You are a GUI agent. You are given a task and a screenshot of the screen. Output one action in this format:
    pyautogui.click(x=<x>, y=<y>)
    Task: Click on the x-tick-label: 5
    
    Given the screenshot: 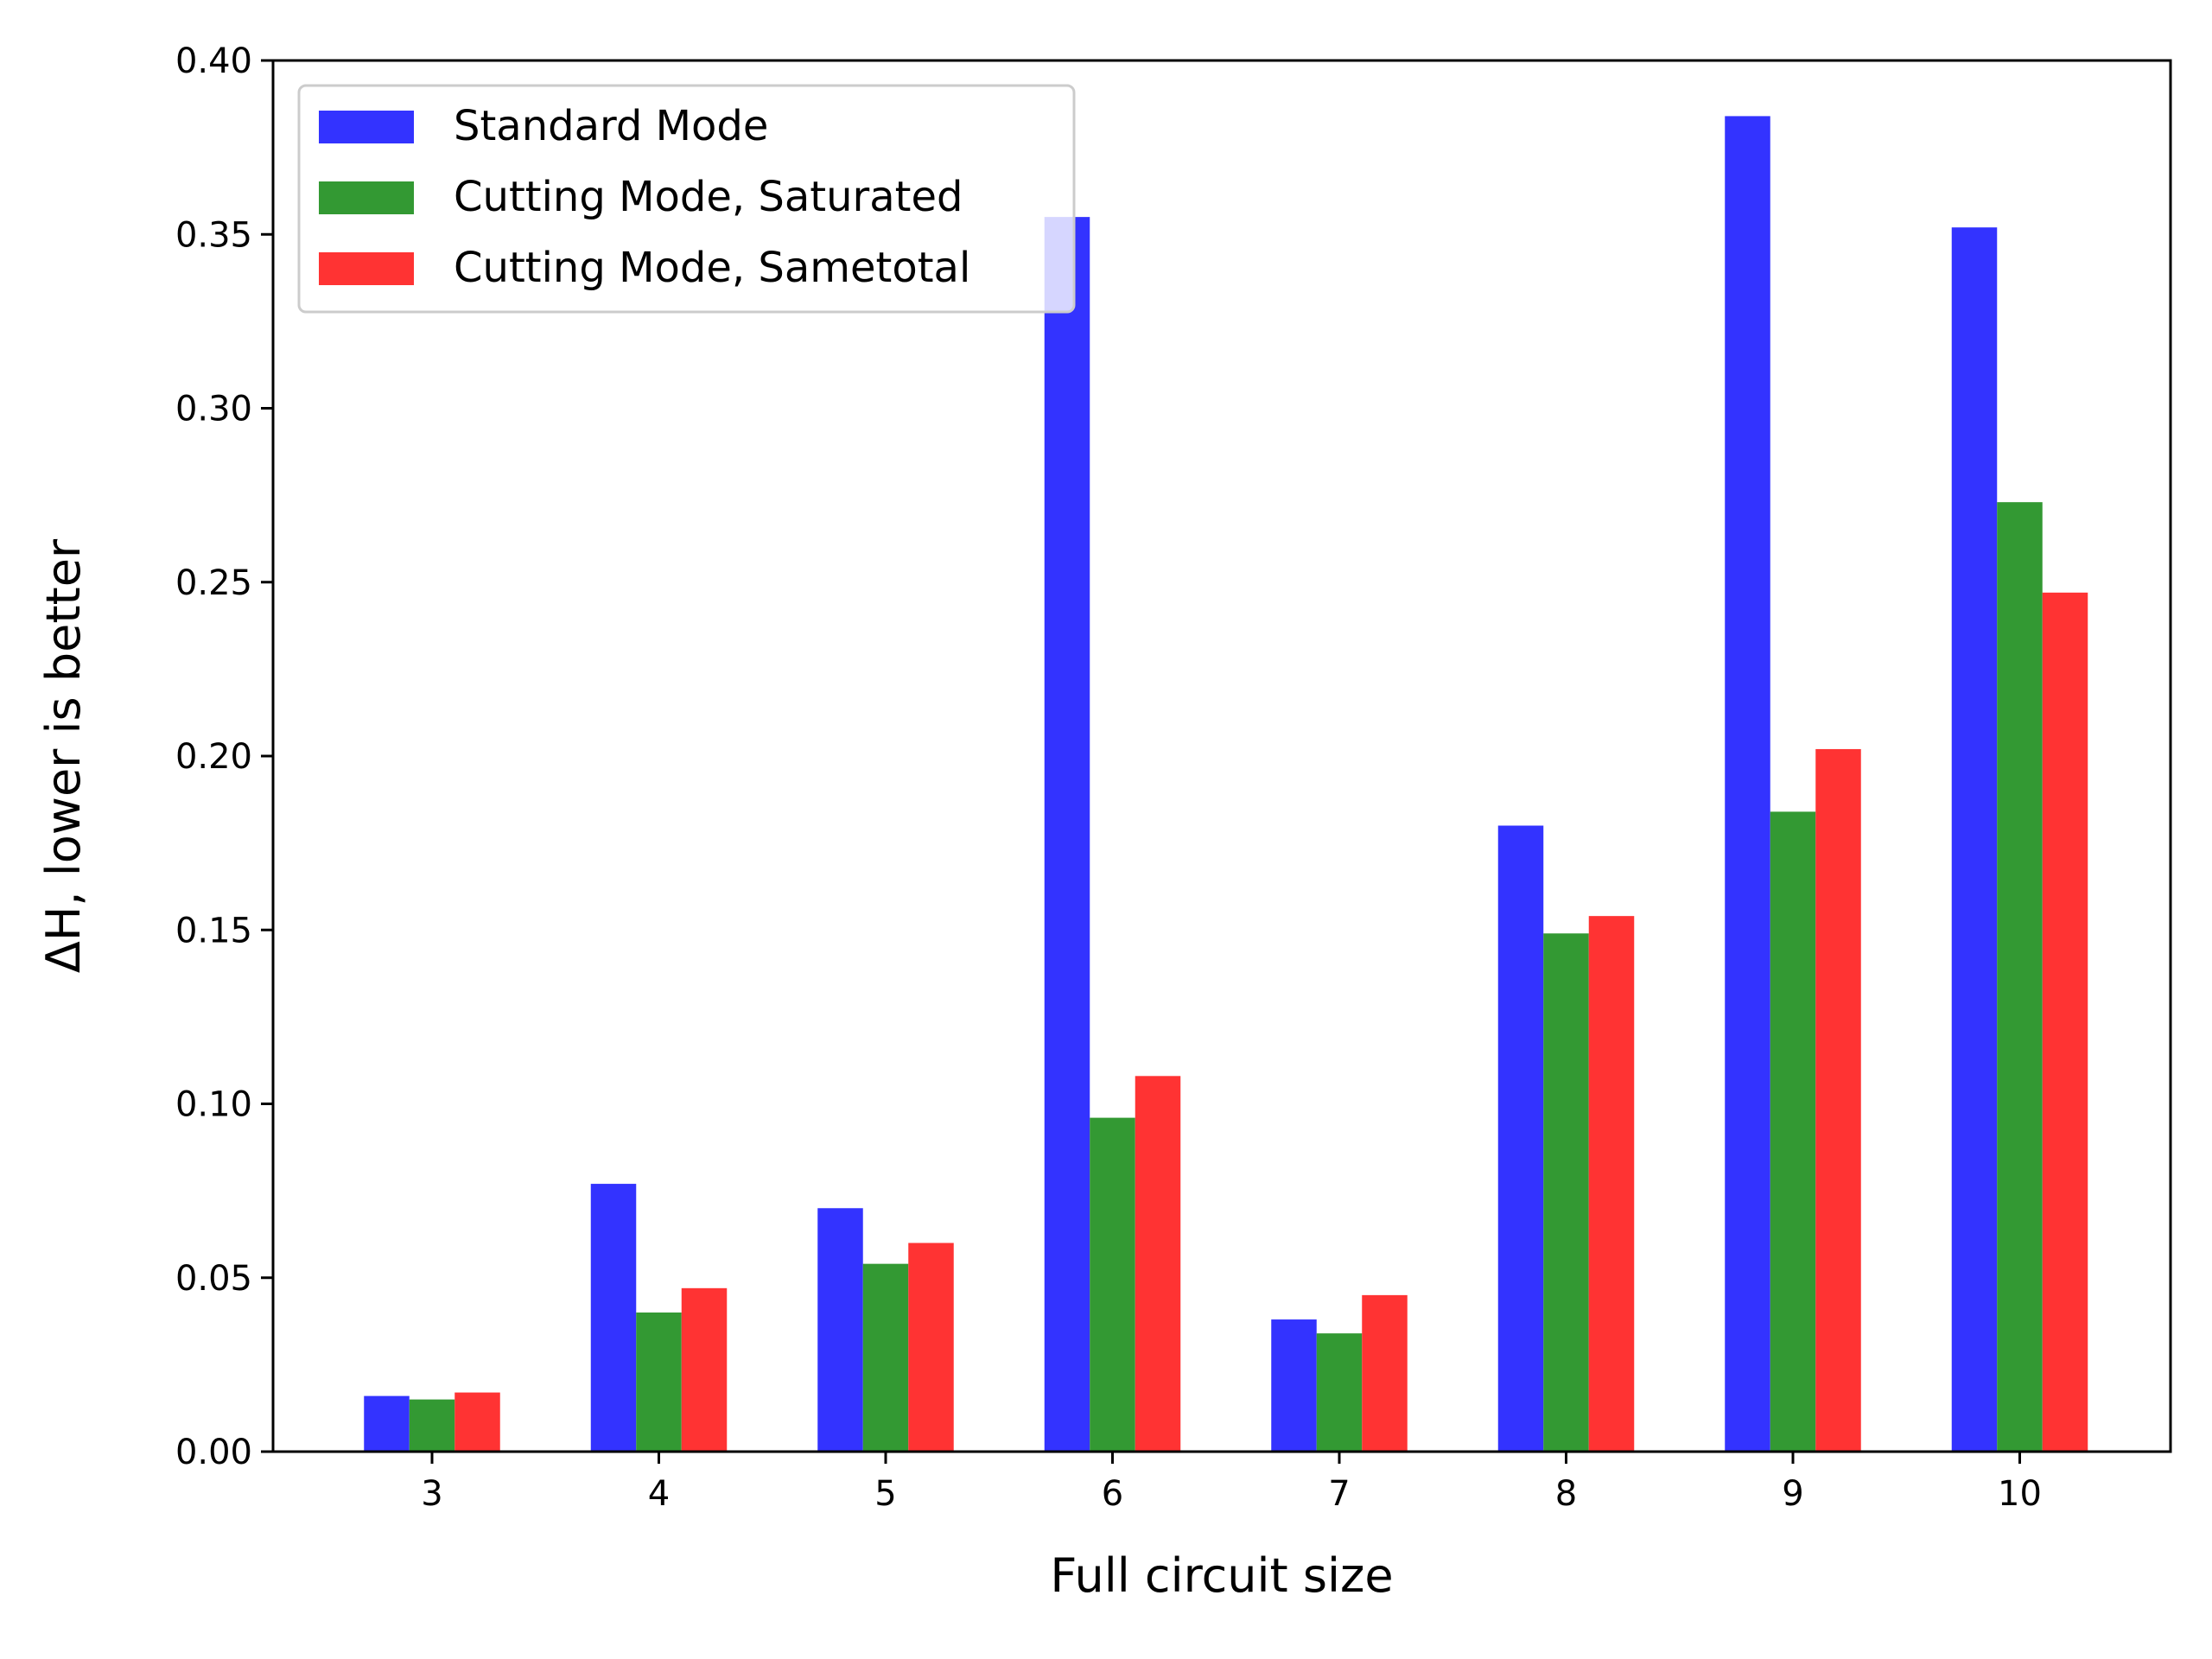 What is the action you would take?
    pyautogui.click(x=885, y=1494)
    